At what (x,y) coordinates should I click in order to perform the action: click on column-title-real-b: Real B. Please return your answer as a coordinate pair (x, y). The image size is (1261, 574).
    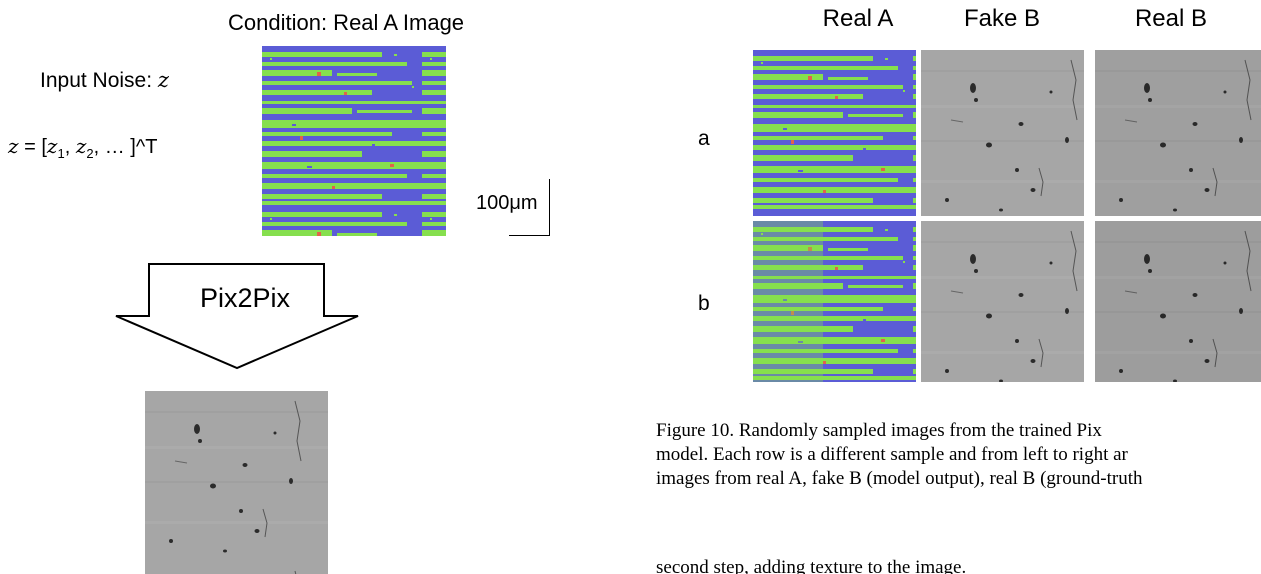
    Looking at the image, I should click on (1171, 18).